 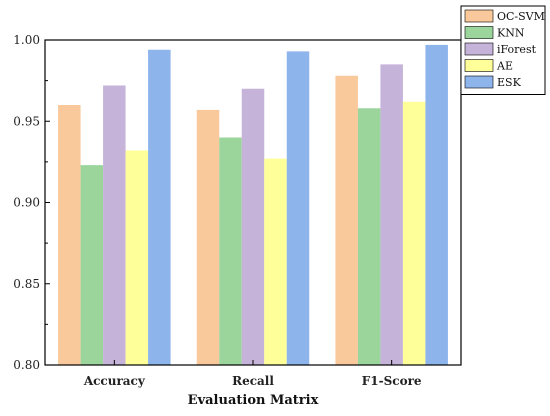 What do you see at coordinates (92, 265) in the screenshot?
I see `bar-knn-accuracy` at bounding box center [92, 265].